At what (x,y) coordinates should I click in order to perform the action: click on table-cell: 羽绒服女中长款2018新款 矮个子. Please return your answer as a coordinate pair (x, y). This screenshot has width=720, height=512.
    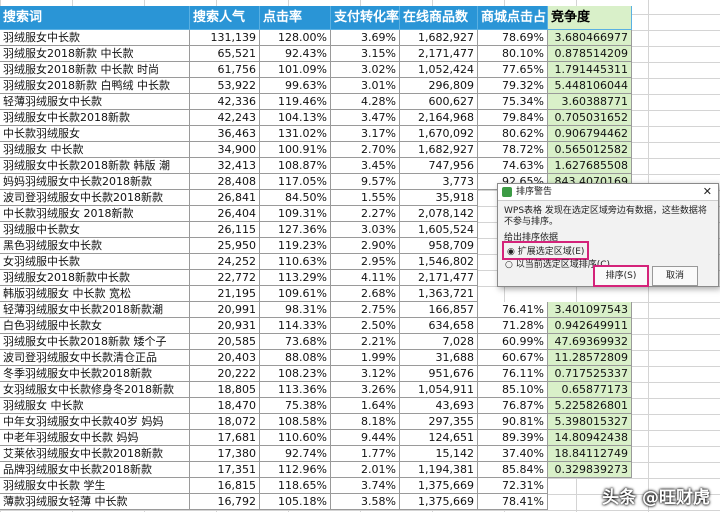
    Looking at the image, I should click on (95, 342).